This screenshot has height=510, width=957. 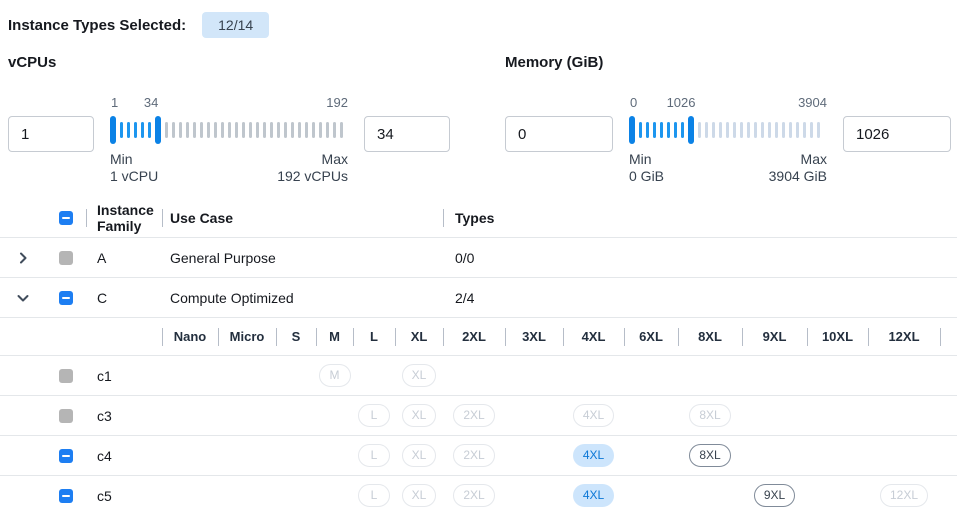 What do you see at coordinates (229, 168) in the screenshot?
I see `vcpus-captions: Min 1 vCPU Max 192 vCPUs` at bounding box center [229, 168].